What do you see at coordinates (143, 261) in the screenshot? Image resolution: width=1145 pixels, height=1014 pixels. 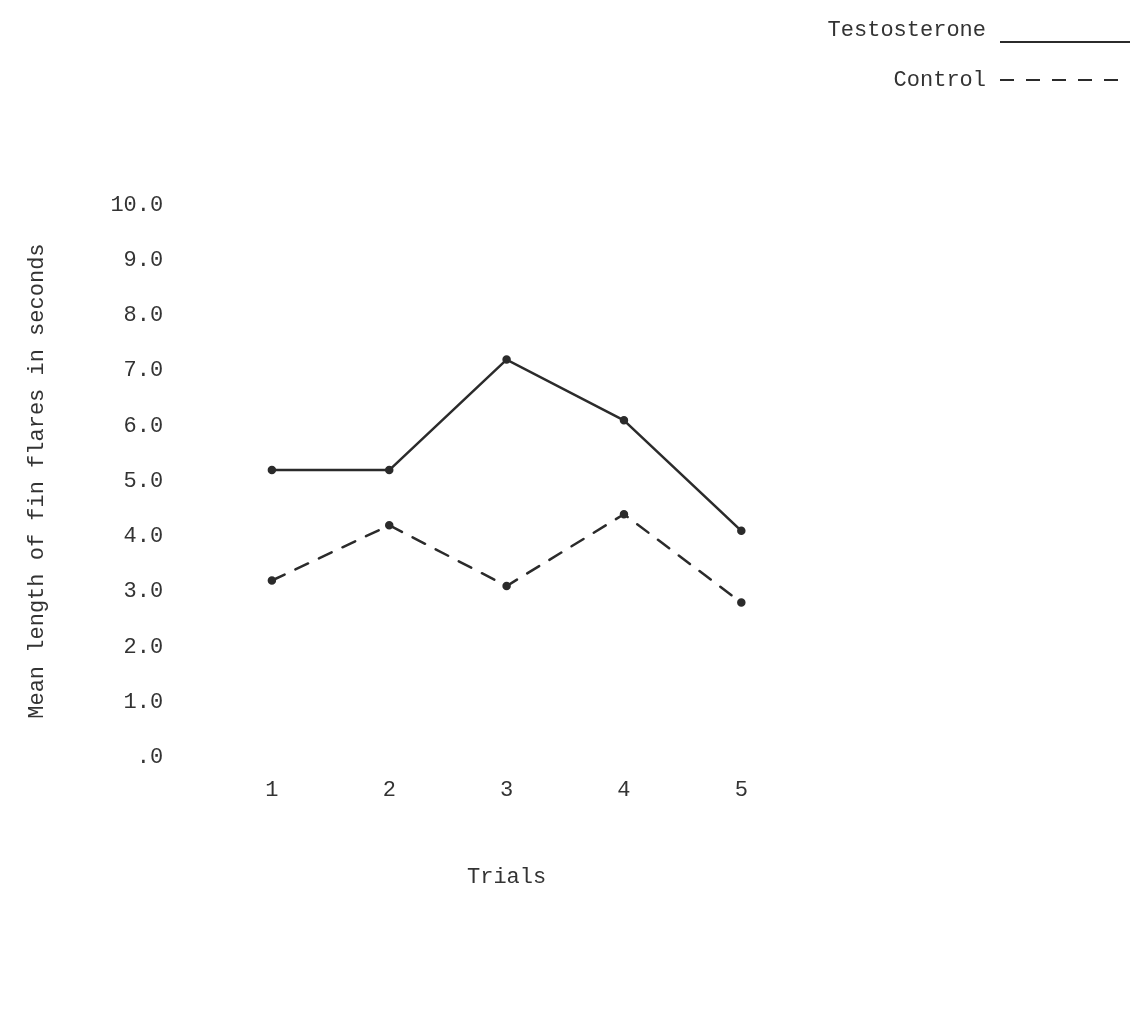 I see `y-tick-label: 9.0` at bounding box center [143, 261].